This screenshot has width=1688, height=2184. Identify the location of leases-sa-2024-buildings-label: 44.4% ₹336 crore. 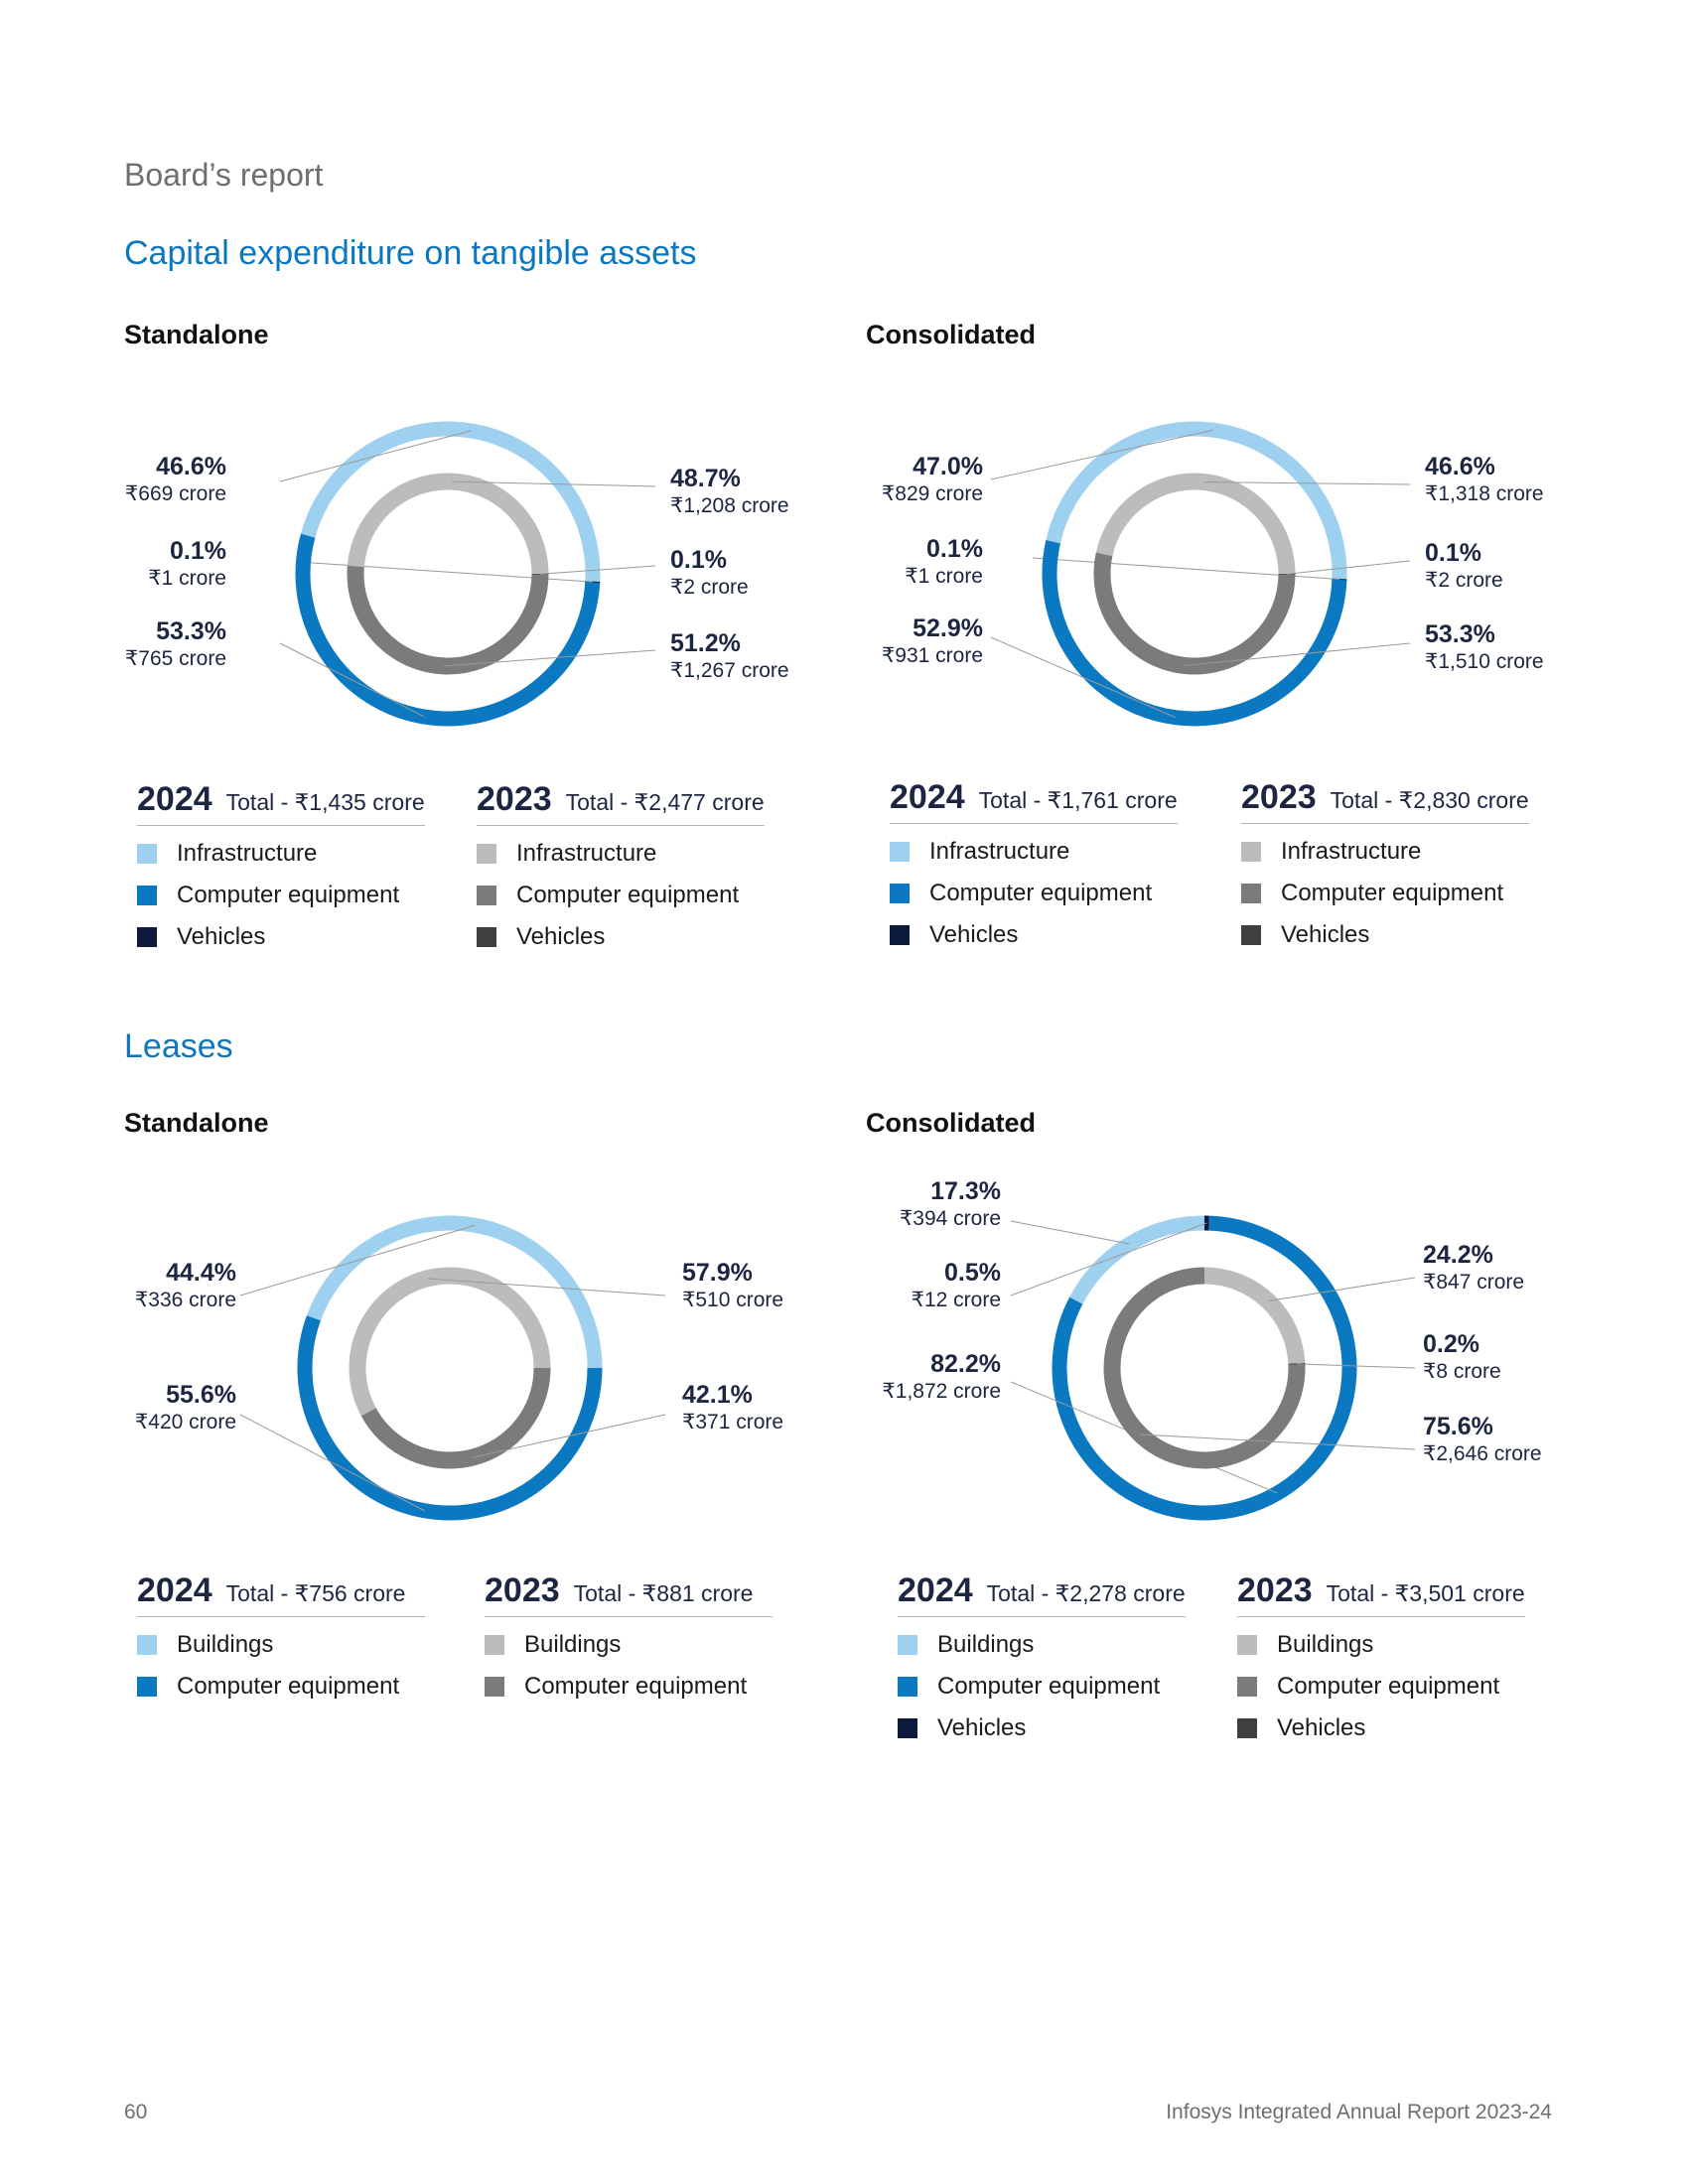
(177, 1286).